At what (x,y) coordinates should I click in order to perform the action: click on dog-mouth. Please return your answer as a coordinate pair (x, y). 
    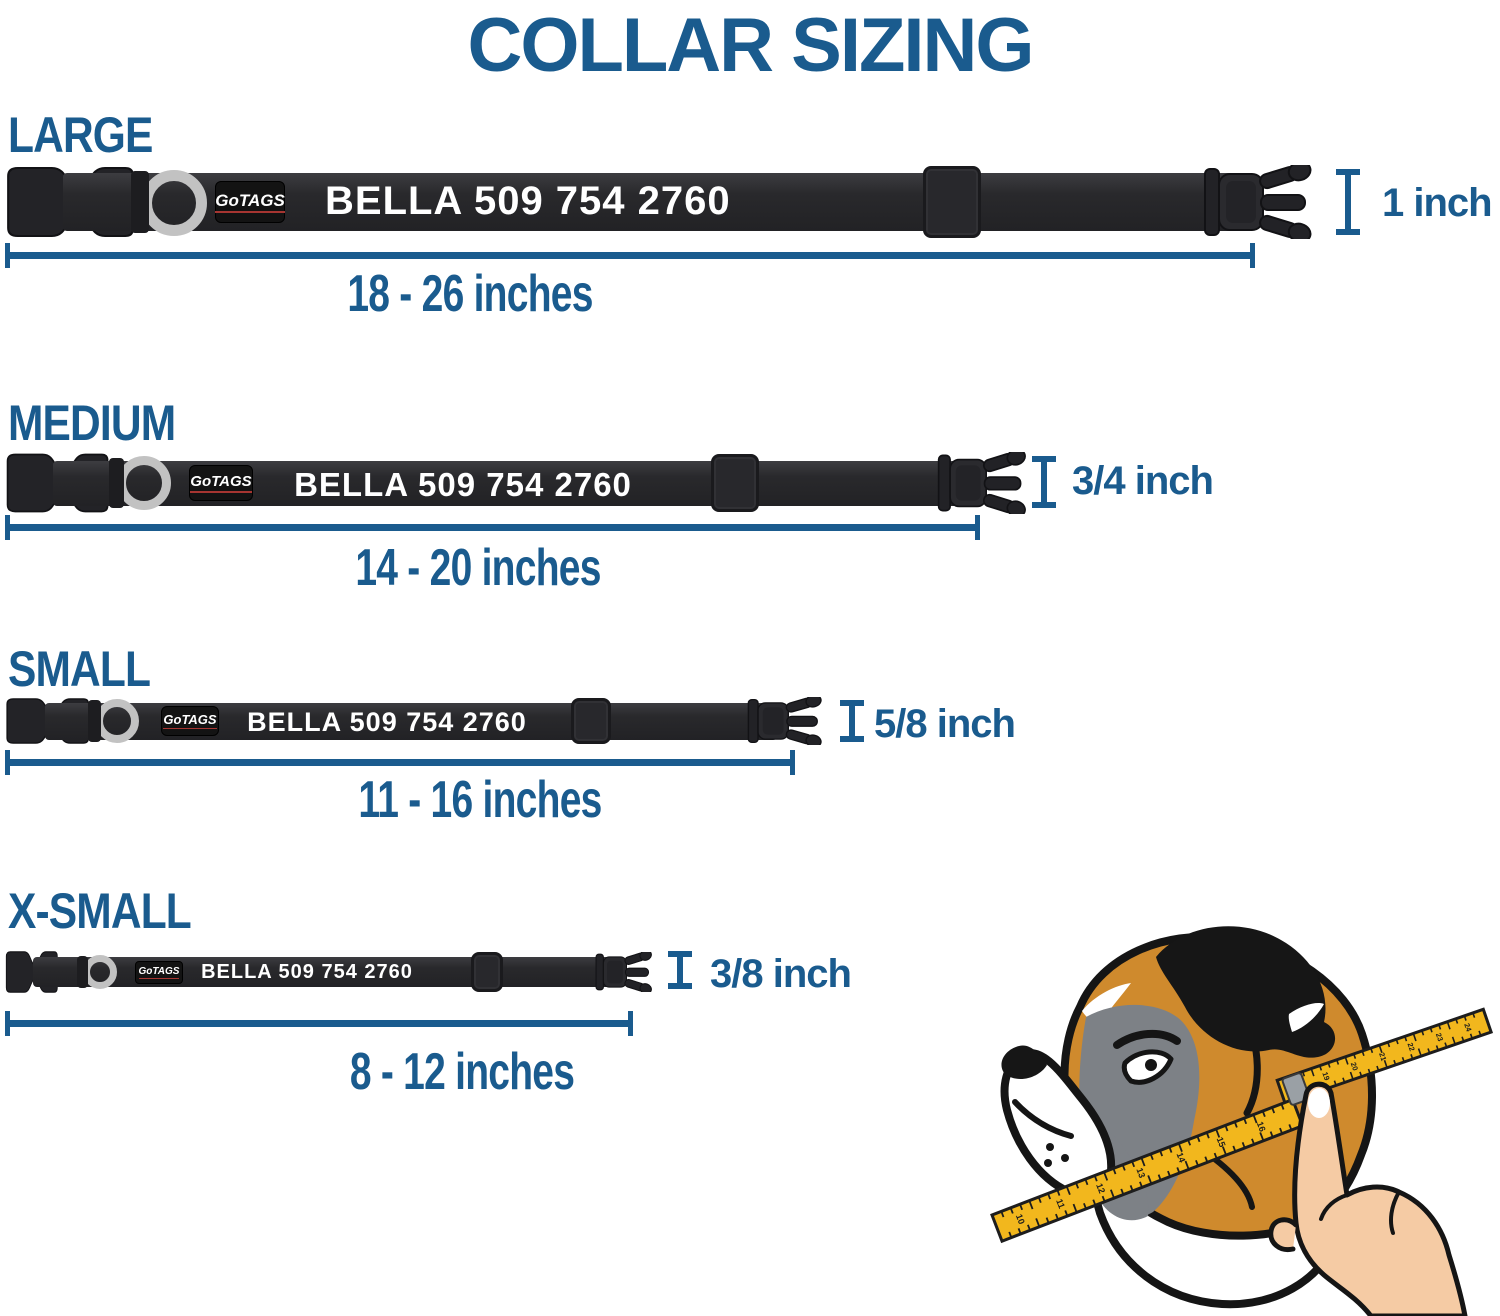
    Looking at the image, I should click on (1043, 1119).